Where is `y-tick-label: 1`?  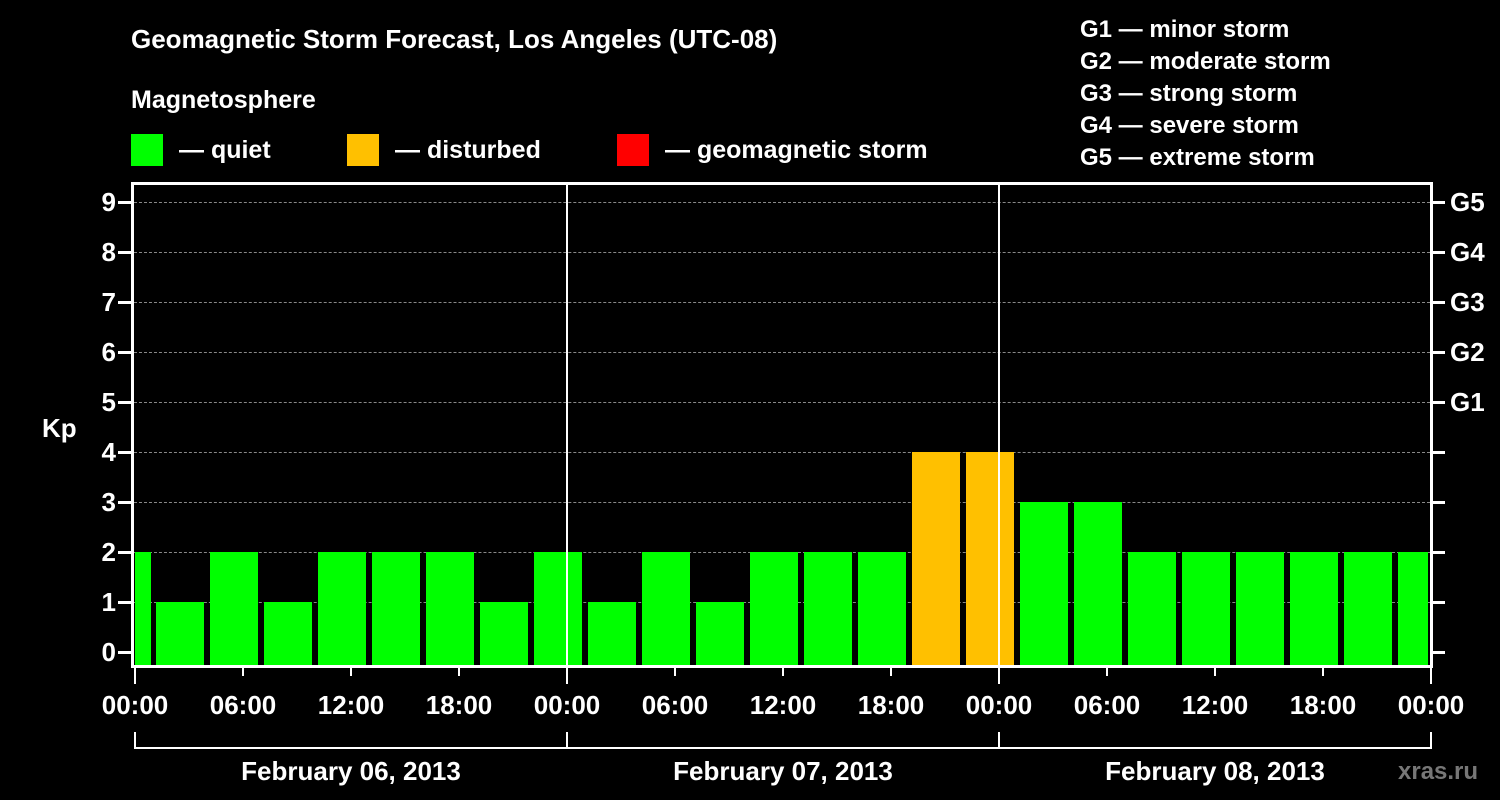
y-tick-label: 1 is located at coordinates (108, 602).